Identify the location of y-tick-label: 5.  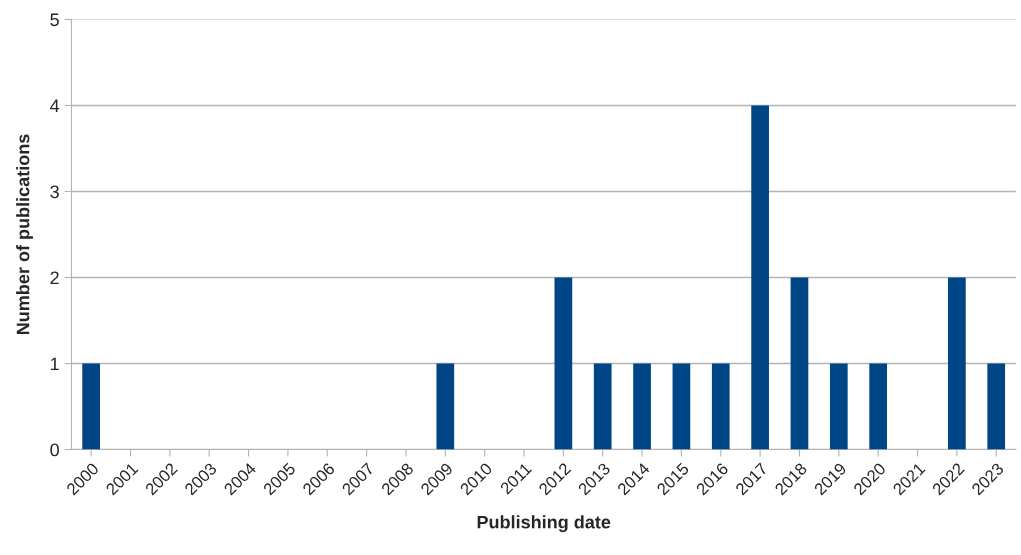
(54, 20).